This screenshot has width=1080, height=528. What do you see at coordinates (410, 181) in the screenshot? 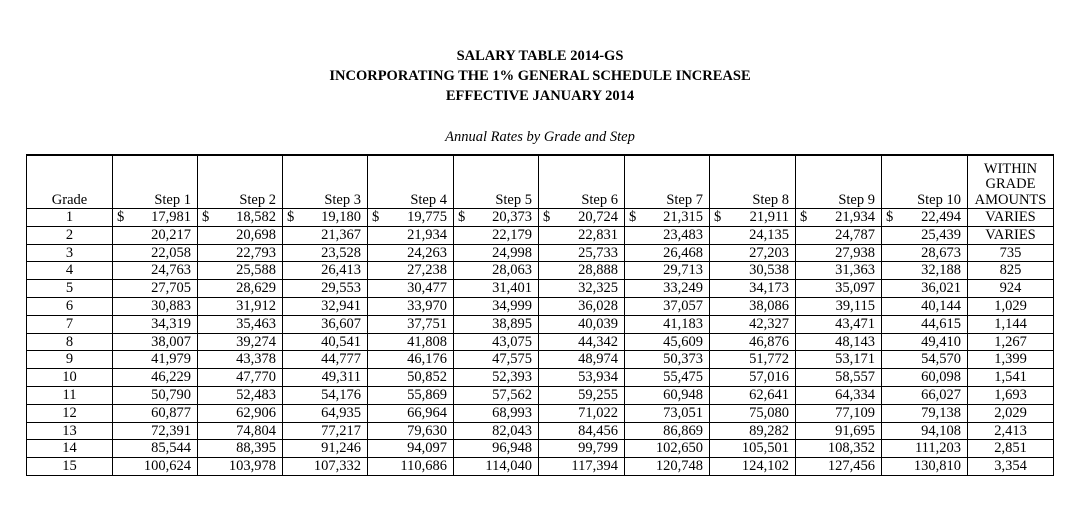
I see `step-column-header: Step 4` at bounding box center [410, 181].